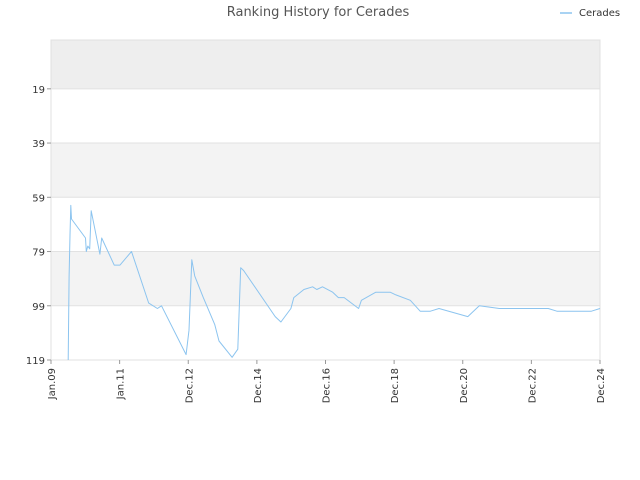  I want to click on x-tick-label: Dec.22, so click(532, 385).